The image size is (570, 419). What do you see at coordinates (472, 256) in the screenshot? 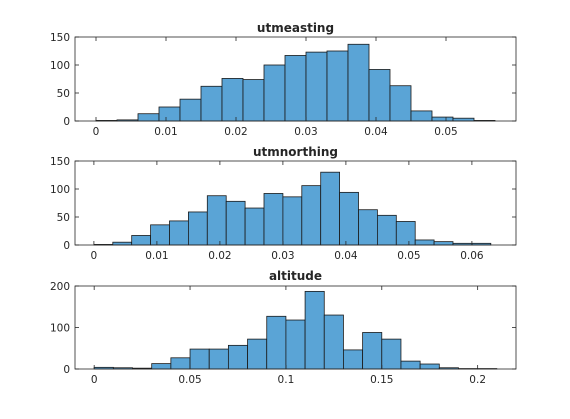
I see `x-tick-label: 0.06` at bounding box center [472, 256].